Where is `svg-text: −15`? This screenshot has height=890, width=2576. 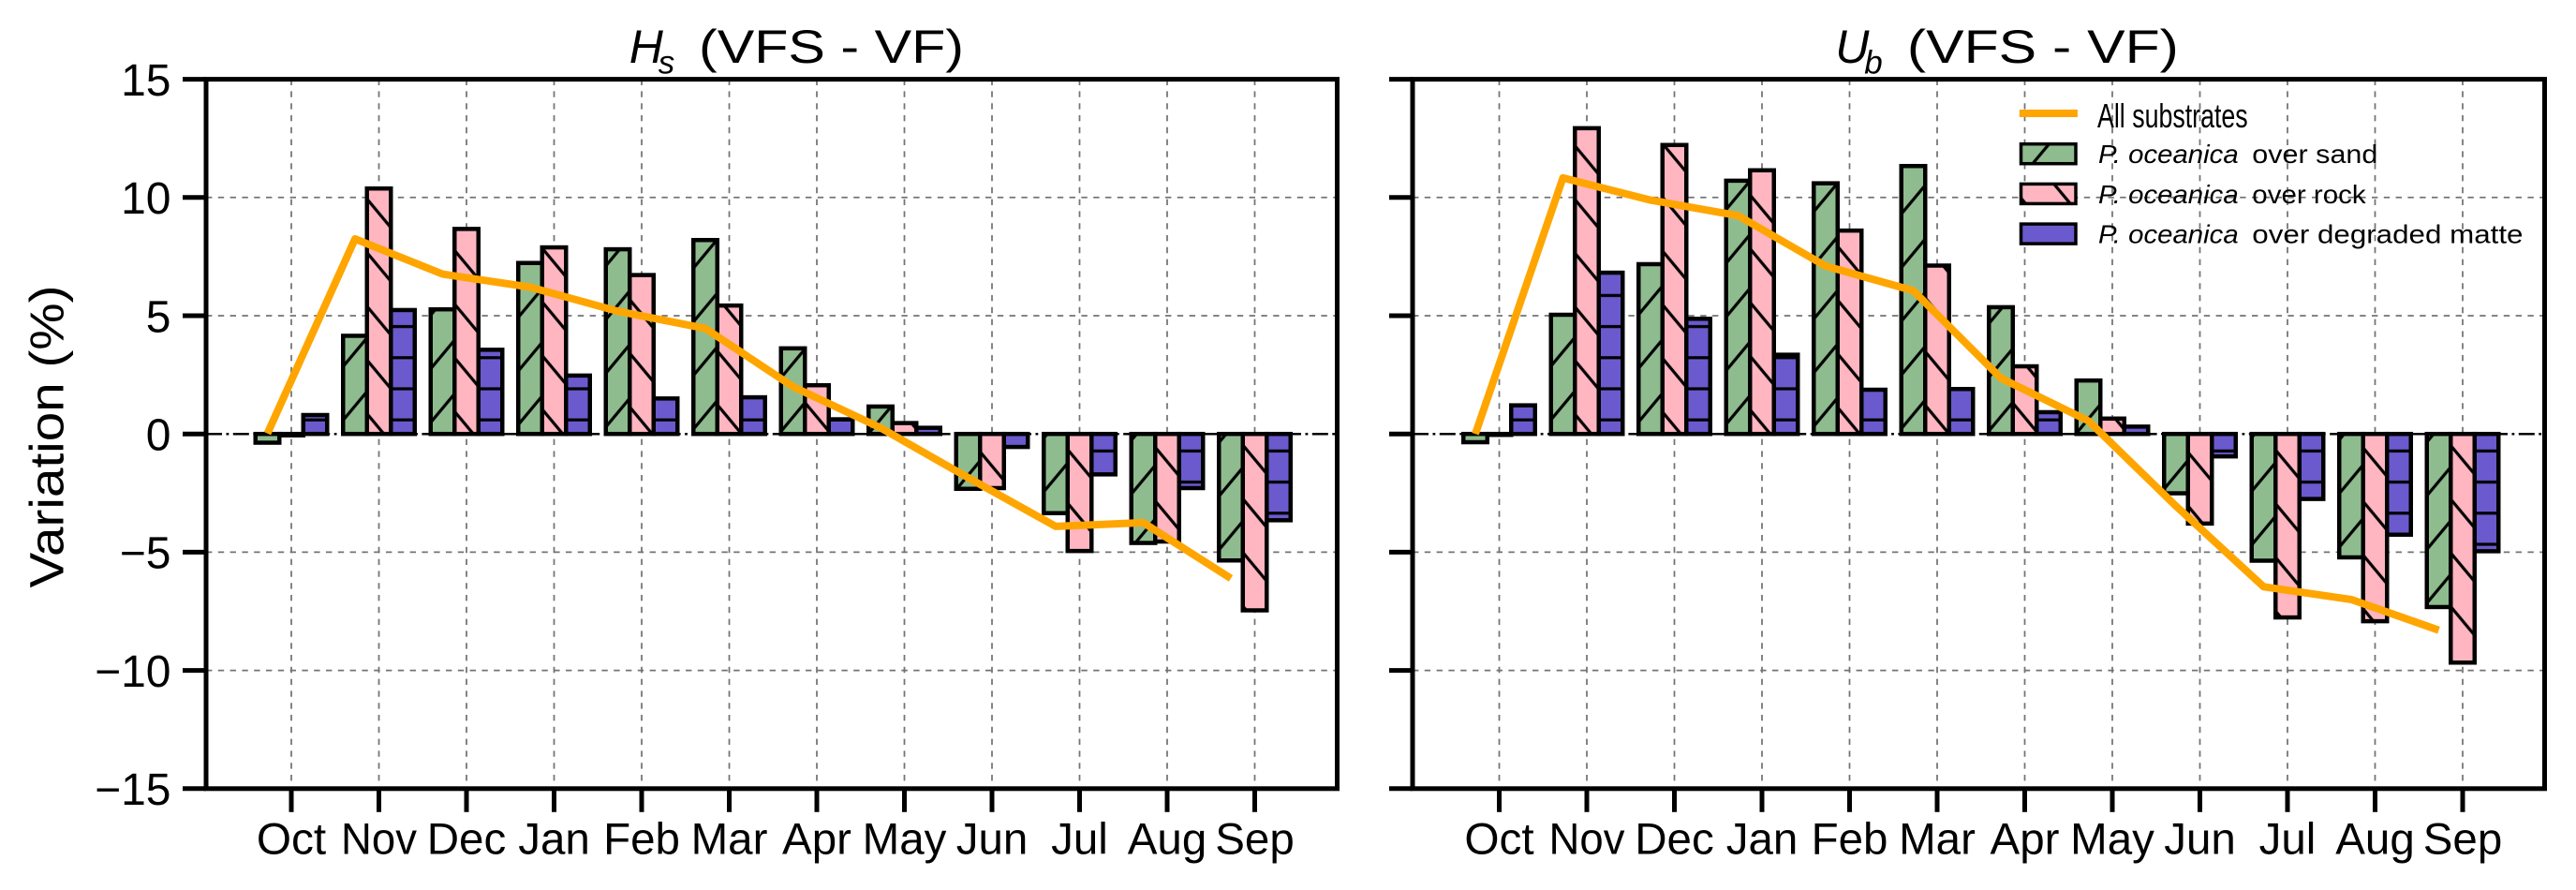 svg-text: −15 is located at coordinates (132, 790).